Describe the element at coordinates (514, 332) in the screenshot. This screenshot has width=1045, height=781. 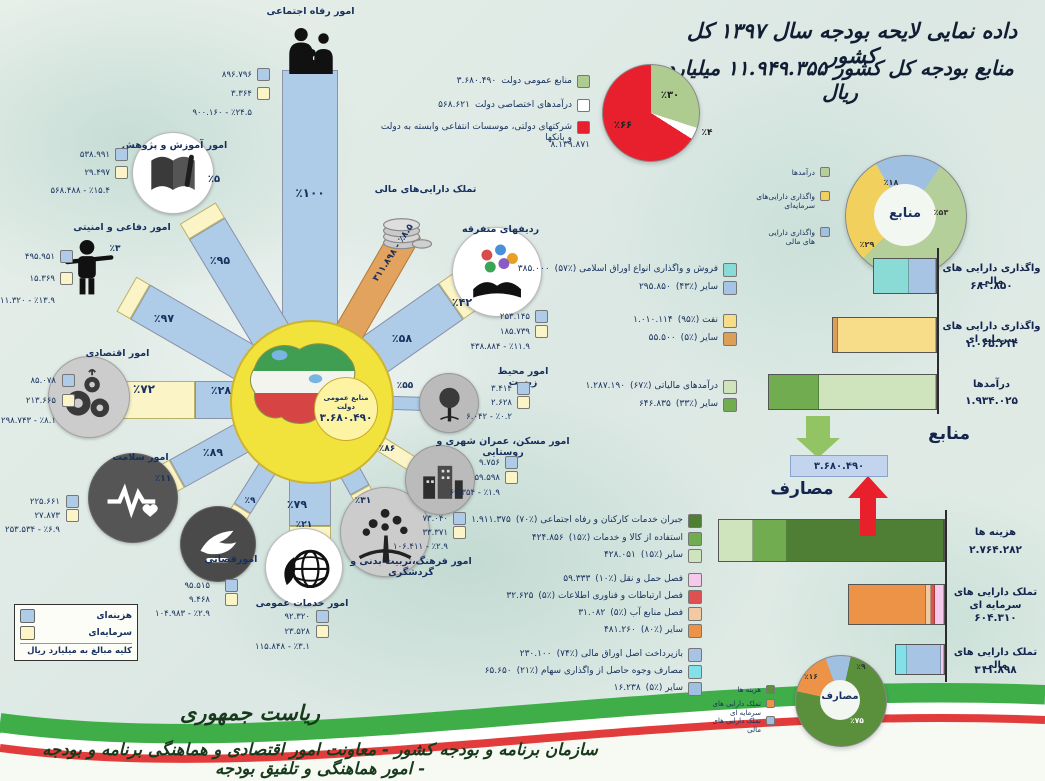
I see `sector-capital-value: ۱۸۵.۷۳۹` at that location.